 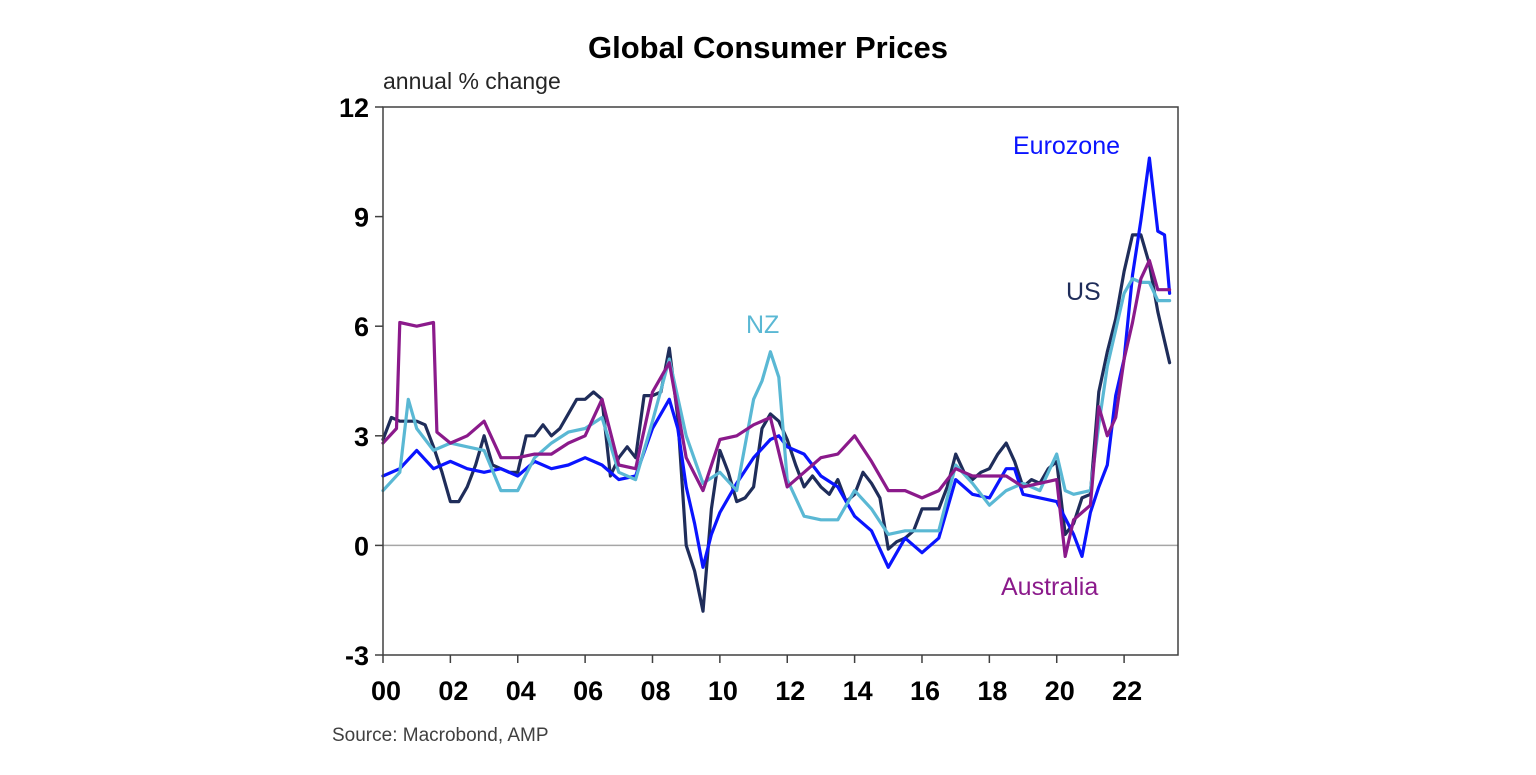 I want to click on x-tick-label: 16, so click(x=925, y=691).